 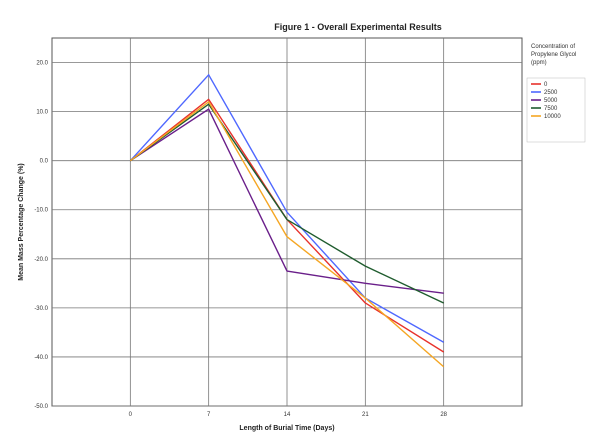 I want to click on x-tick-label: 28, so click(x=443, y=415).